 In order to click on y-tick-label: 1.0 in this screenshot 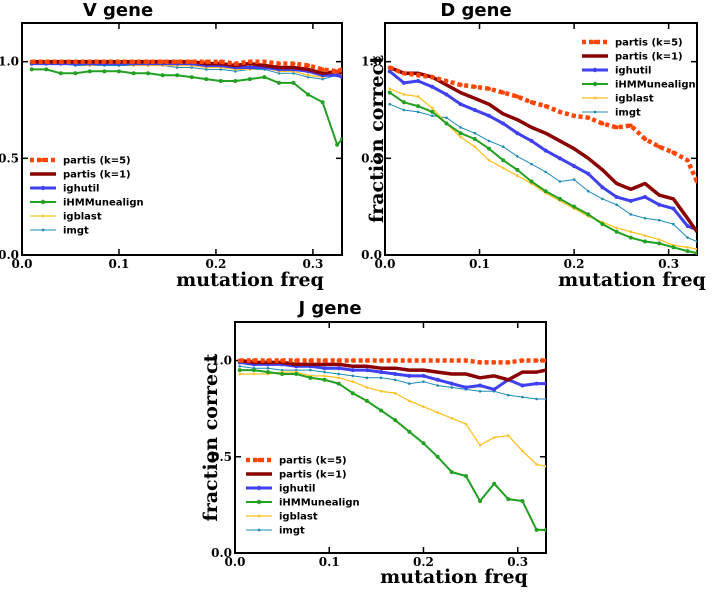, I will do `click(371, 62)`.